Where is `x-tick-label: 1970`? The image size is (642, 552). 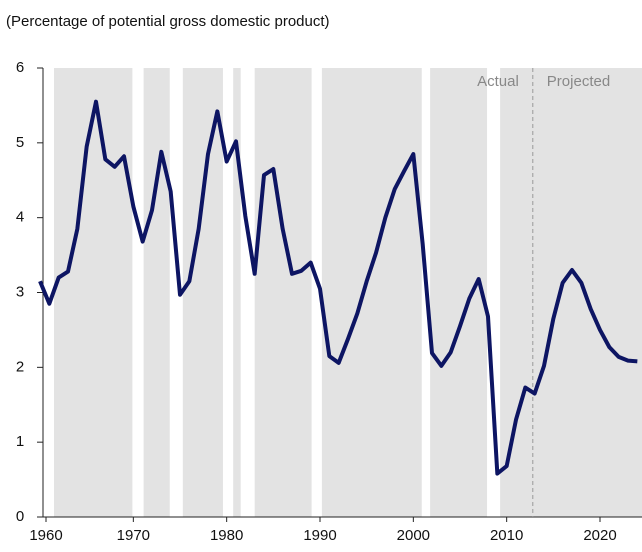
x-tick-label: 1970 is located at coordinates (133, 535).